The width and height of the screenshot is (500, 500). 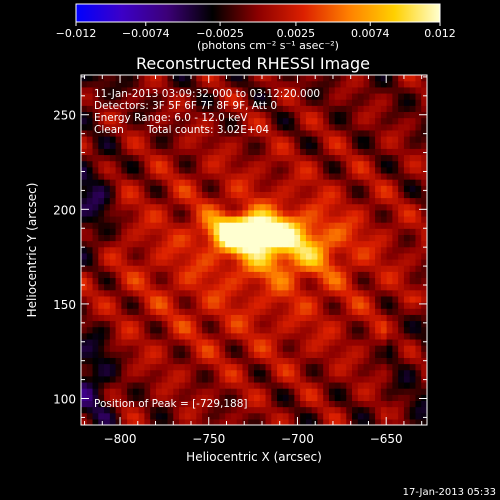 I want to click on y-tick-label: 150, so click(x=64, y=305).